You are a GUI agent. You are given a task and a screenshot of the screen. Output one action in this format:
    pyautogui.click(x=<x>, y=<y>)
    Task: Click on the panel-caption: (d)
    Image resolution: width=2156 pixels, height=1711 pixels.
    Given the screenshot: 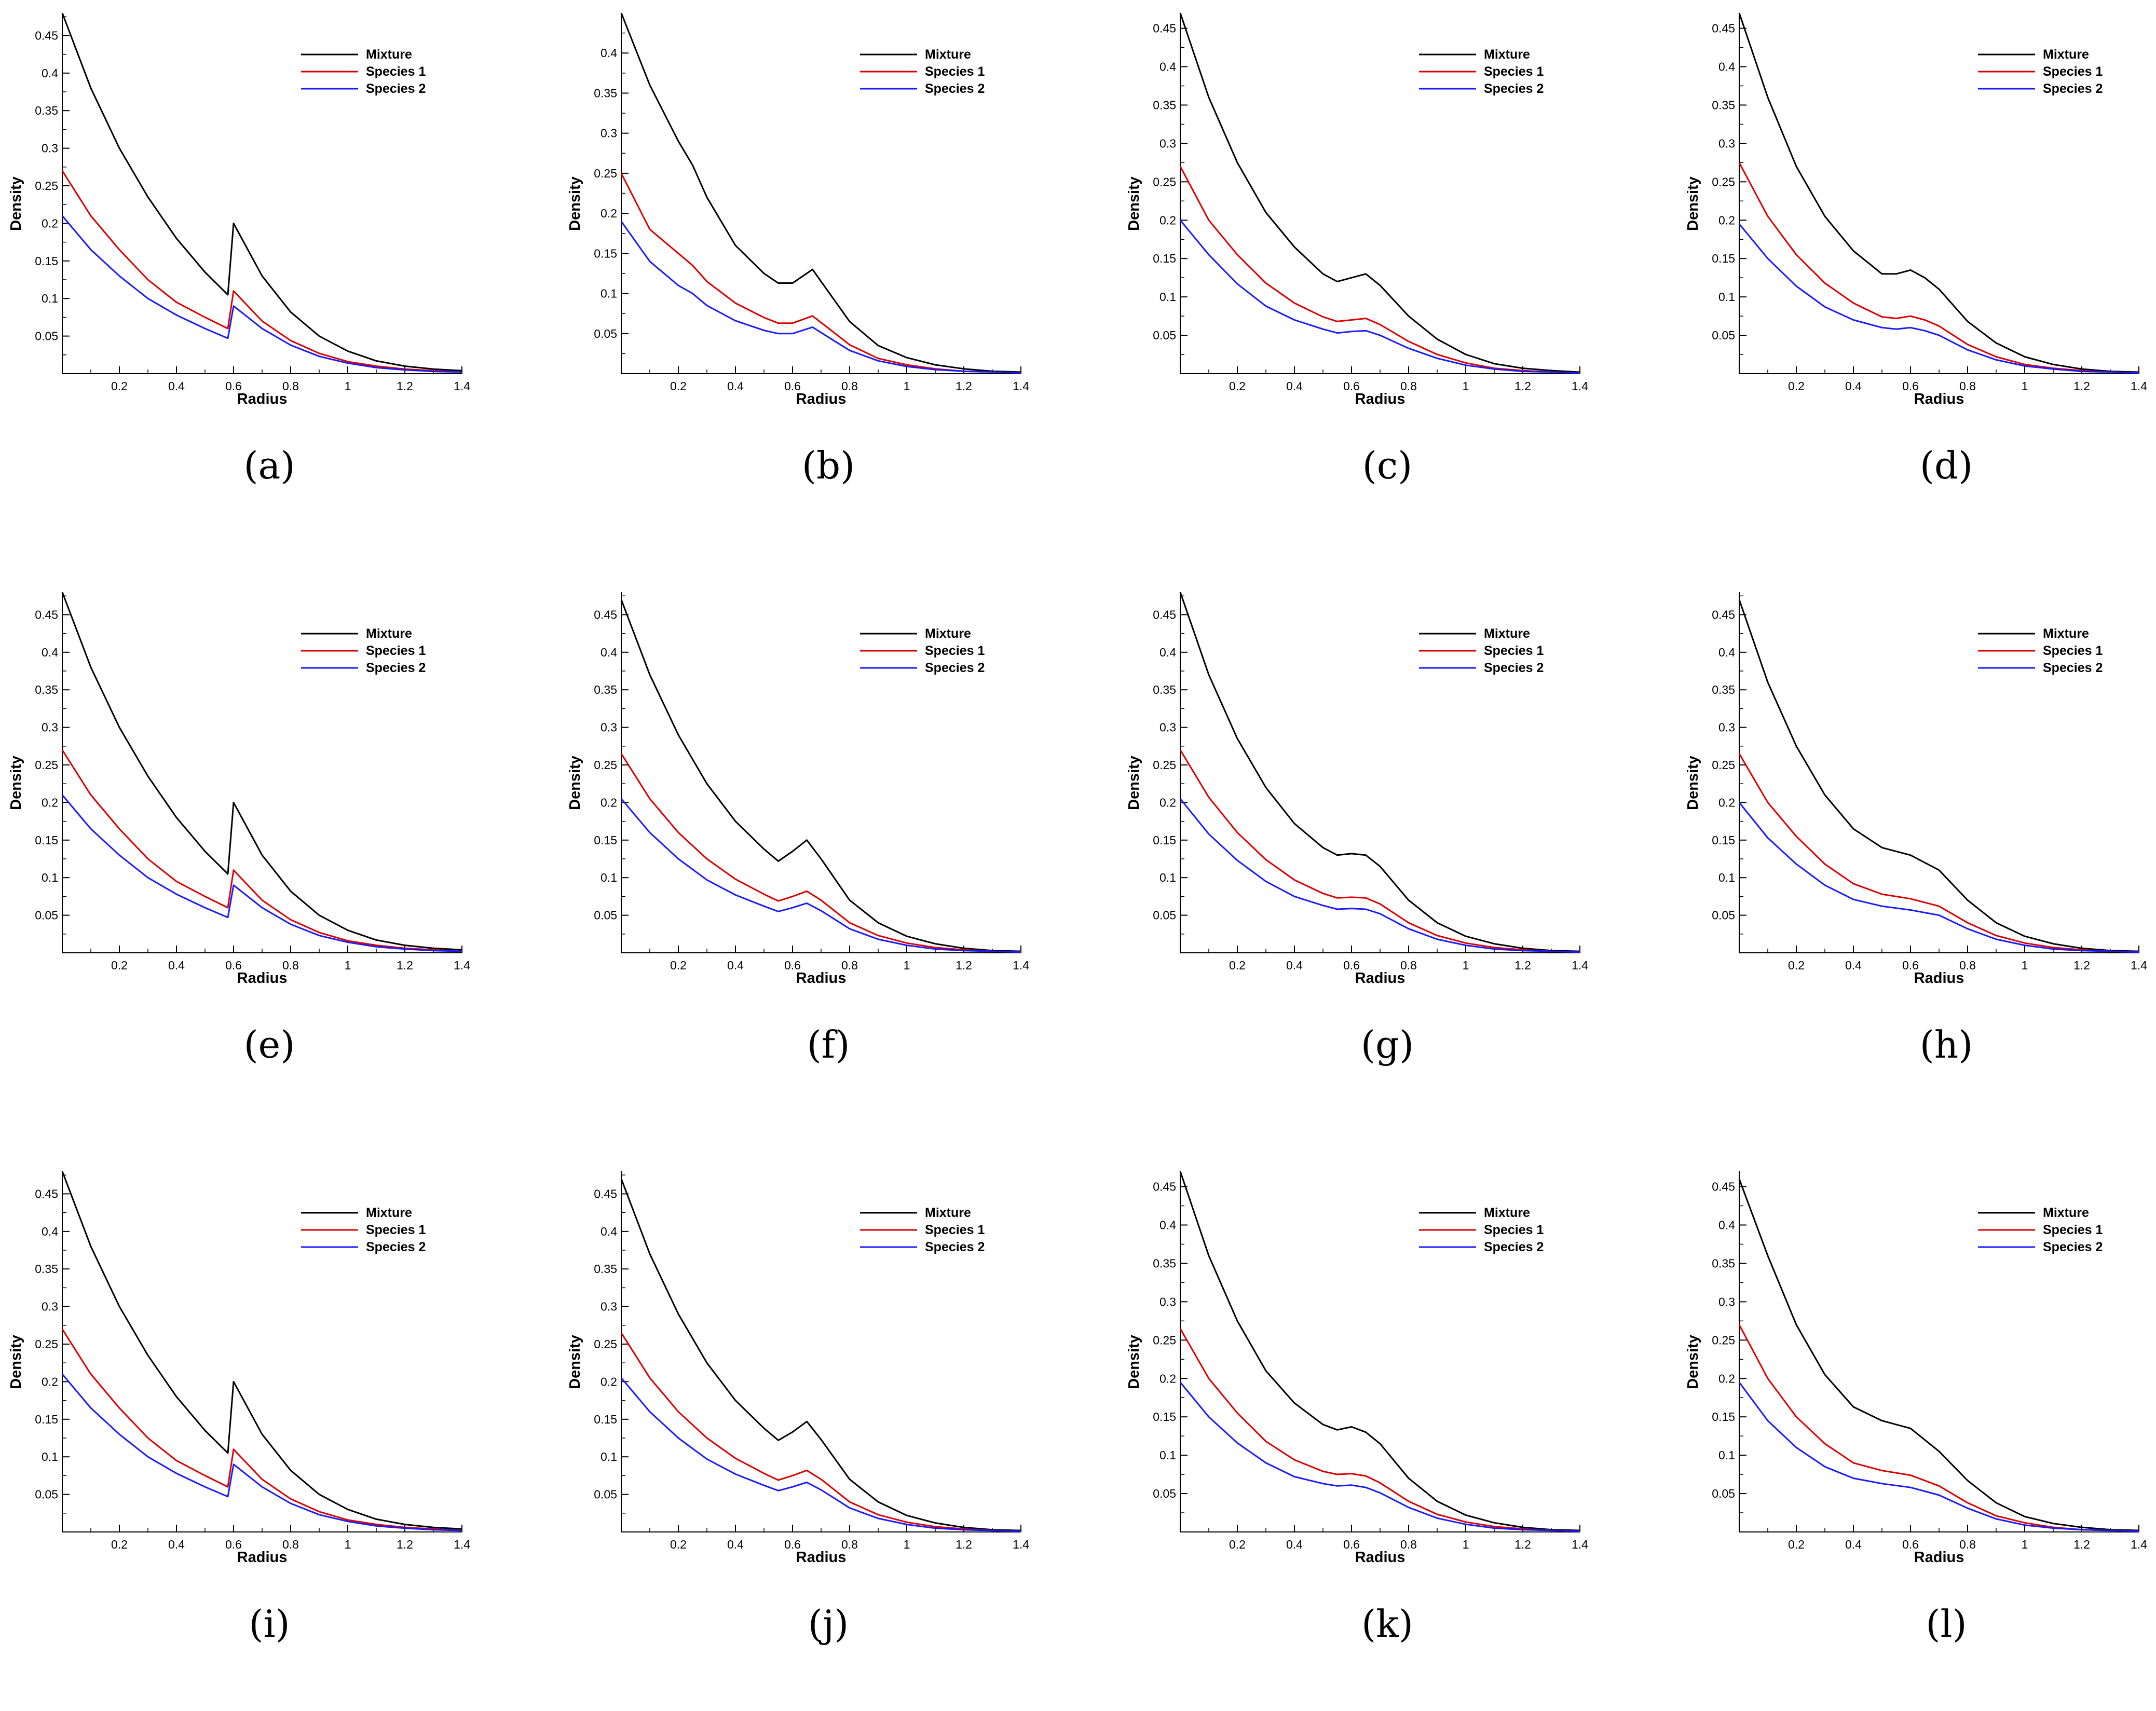 What is the action you would take?
    pyautogui.click(x=1946, y=465)
    